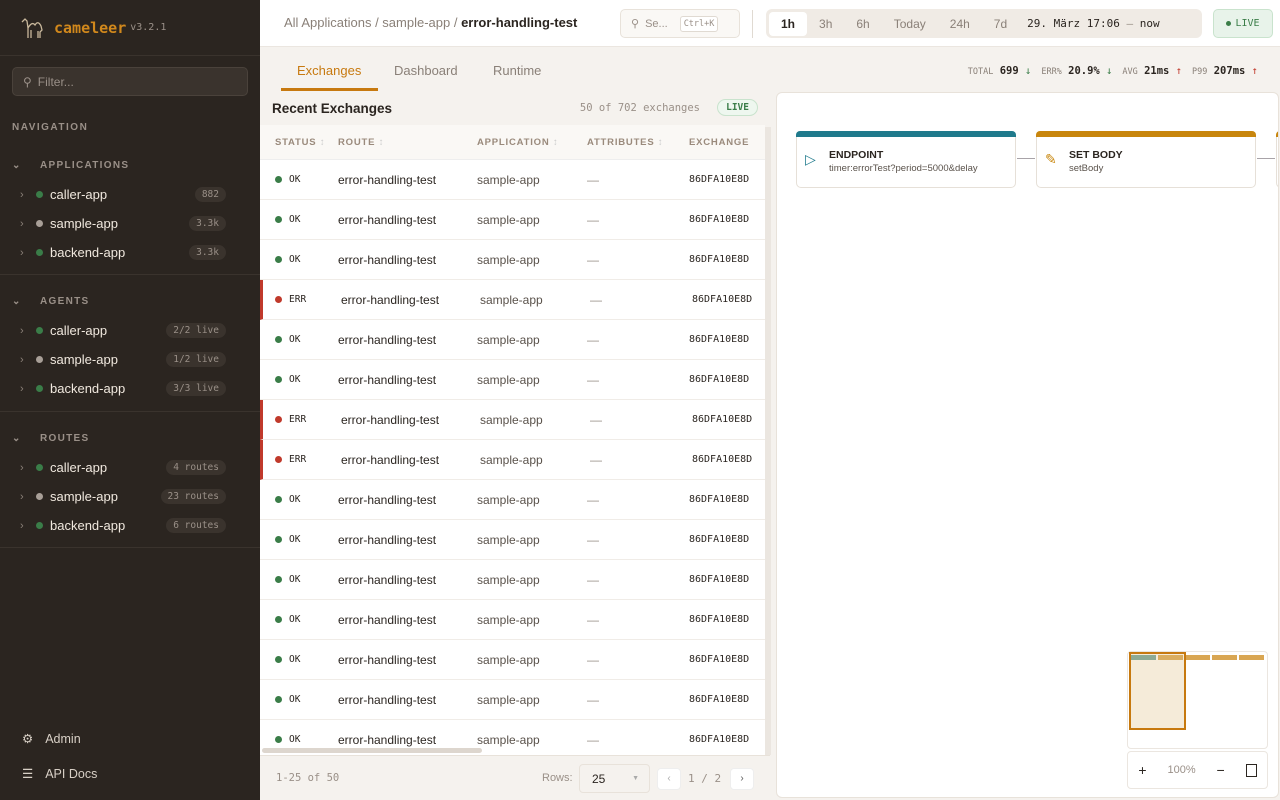  Describe the element at coordinates (130, 223) in the screenshot. I see `sidebar-item: › sample-app 3.3k` at that location.